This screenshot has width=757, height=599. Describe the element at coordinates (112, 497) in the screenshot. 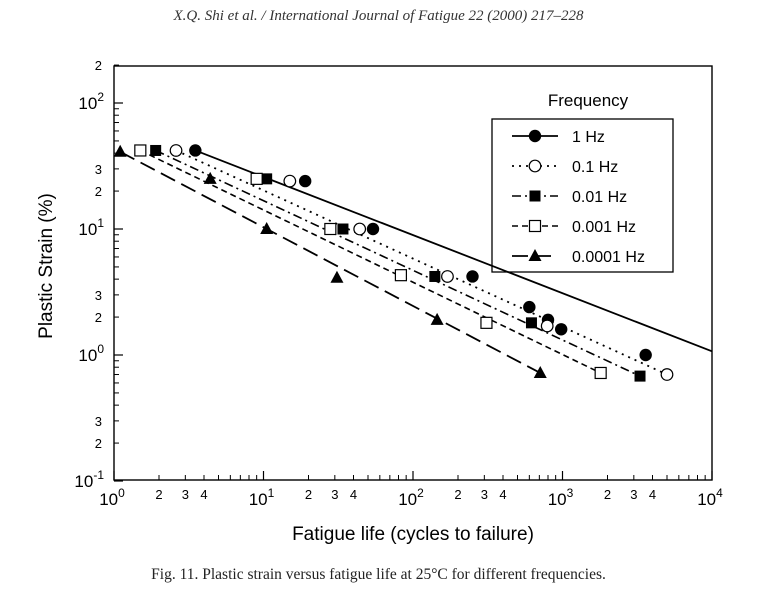

I see `x-tick-label: 10⁰` at that location.